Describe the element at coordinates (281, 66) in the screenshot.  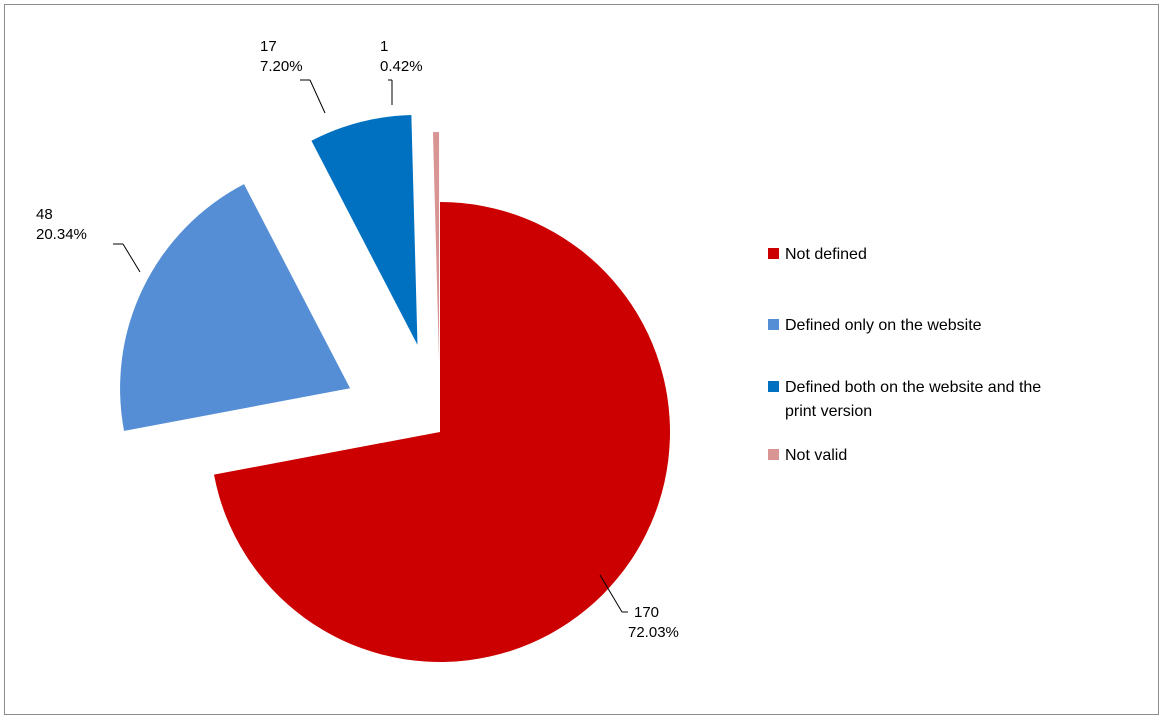
I see `data-label-percent: 7.20%` at that location.